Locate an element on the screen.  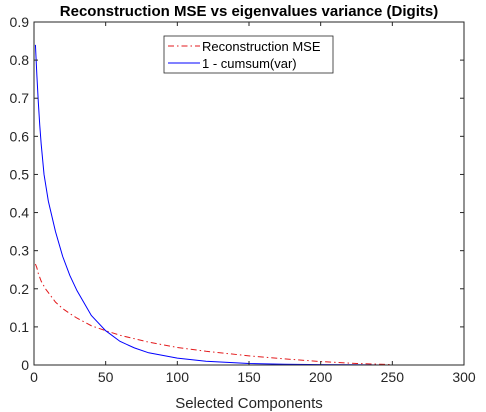
x-tick-label: 0 is located at coordinates (34, 377).